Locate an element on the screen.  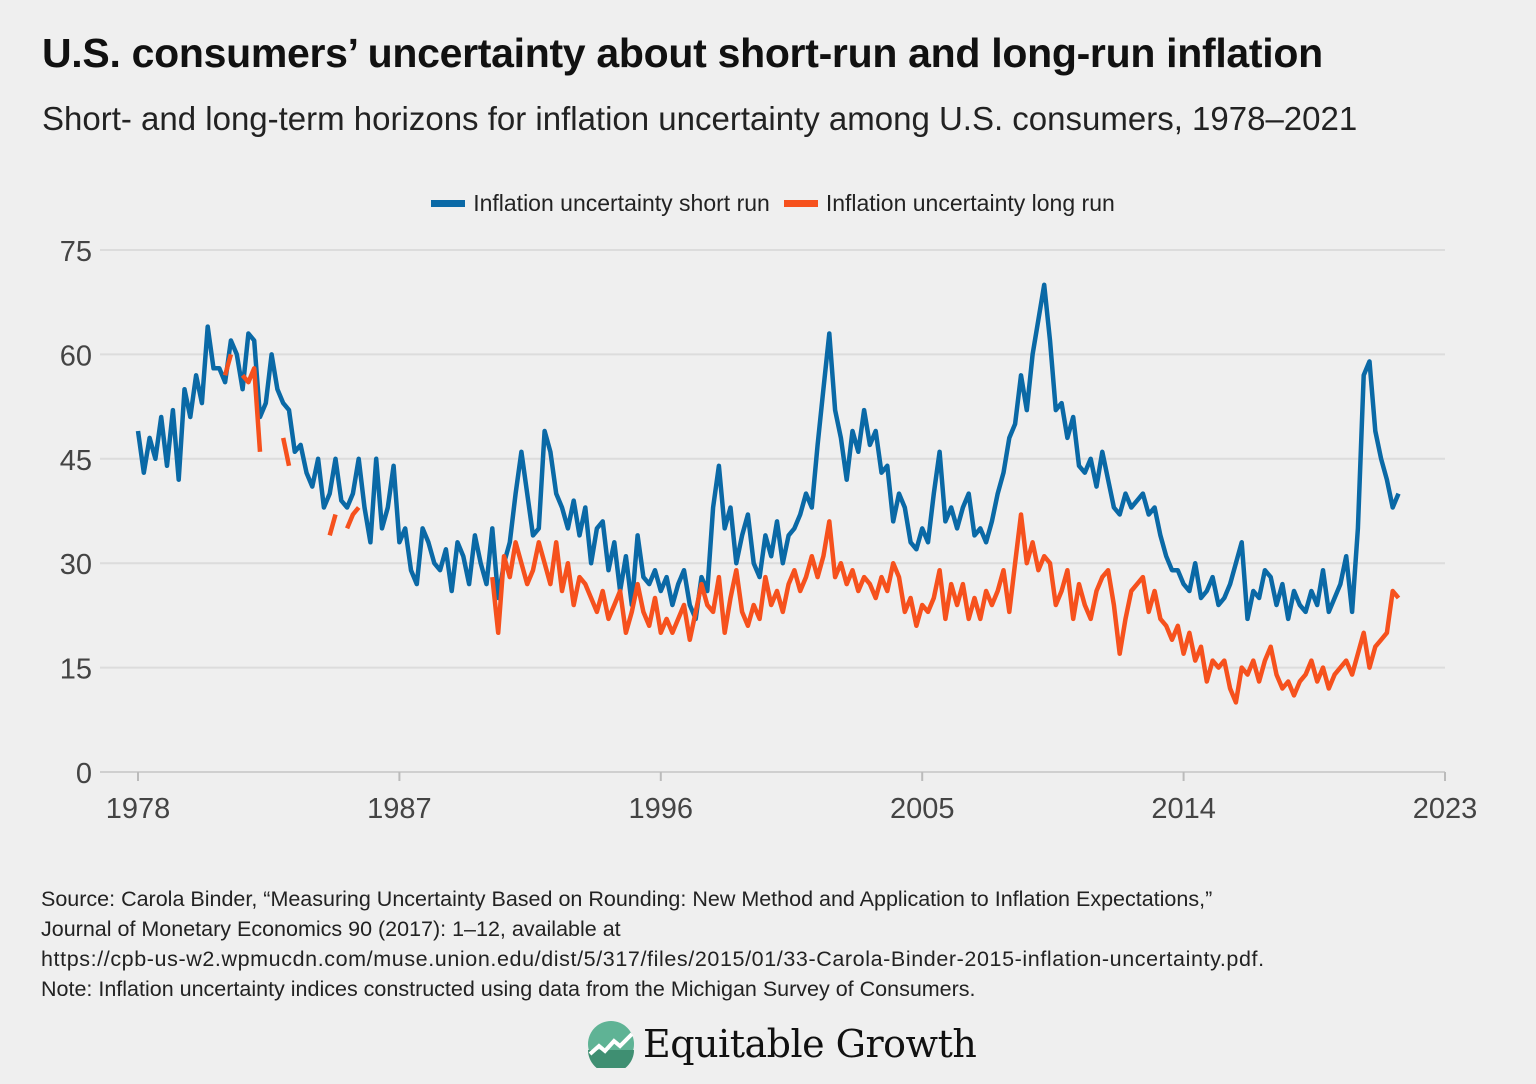
y-tick-label: 30 is located at coordinates (76, 565).